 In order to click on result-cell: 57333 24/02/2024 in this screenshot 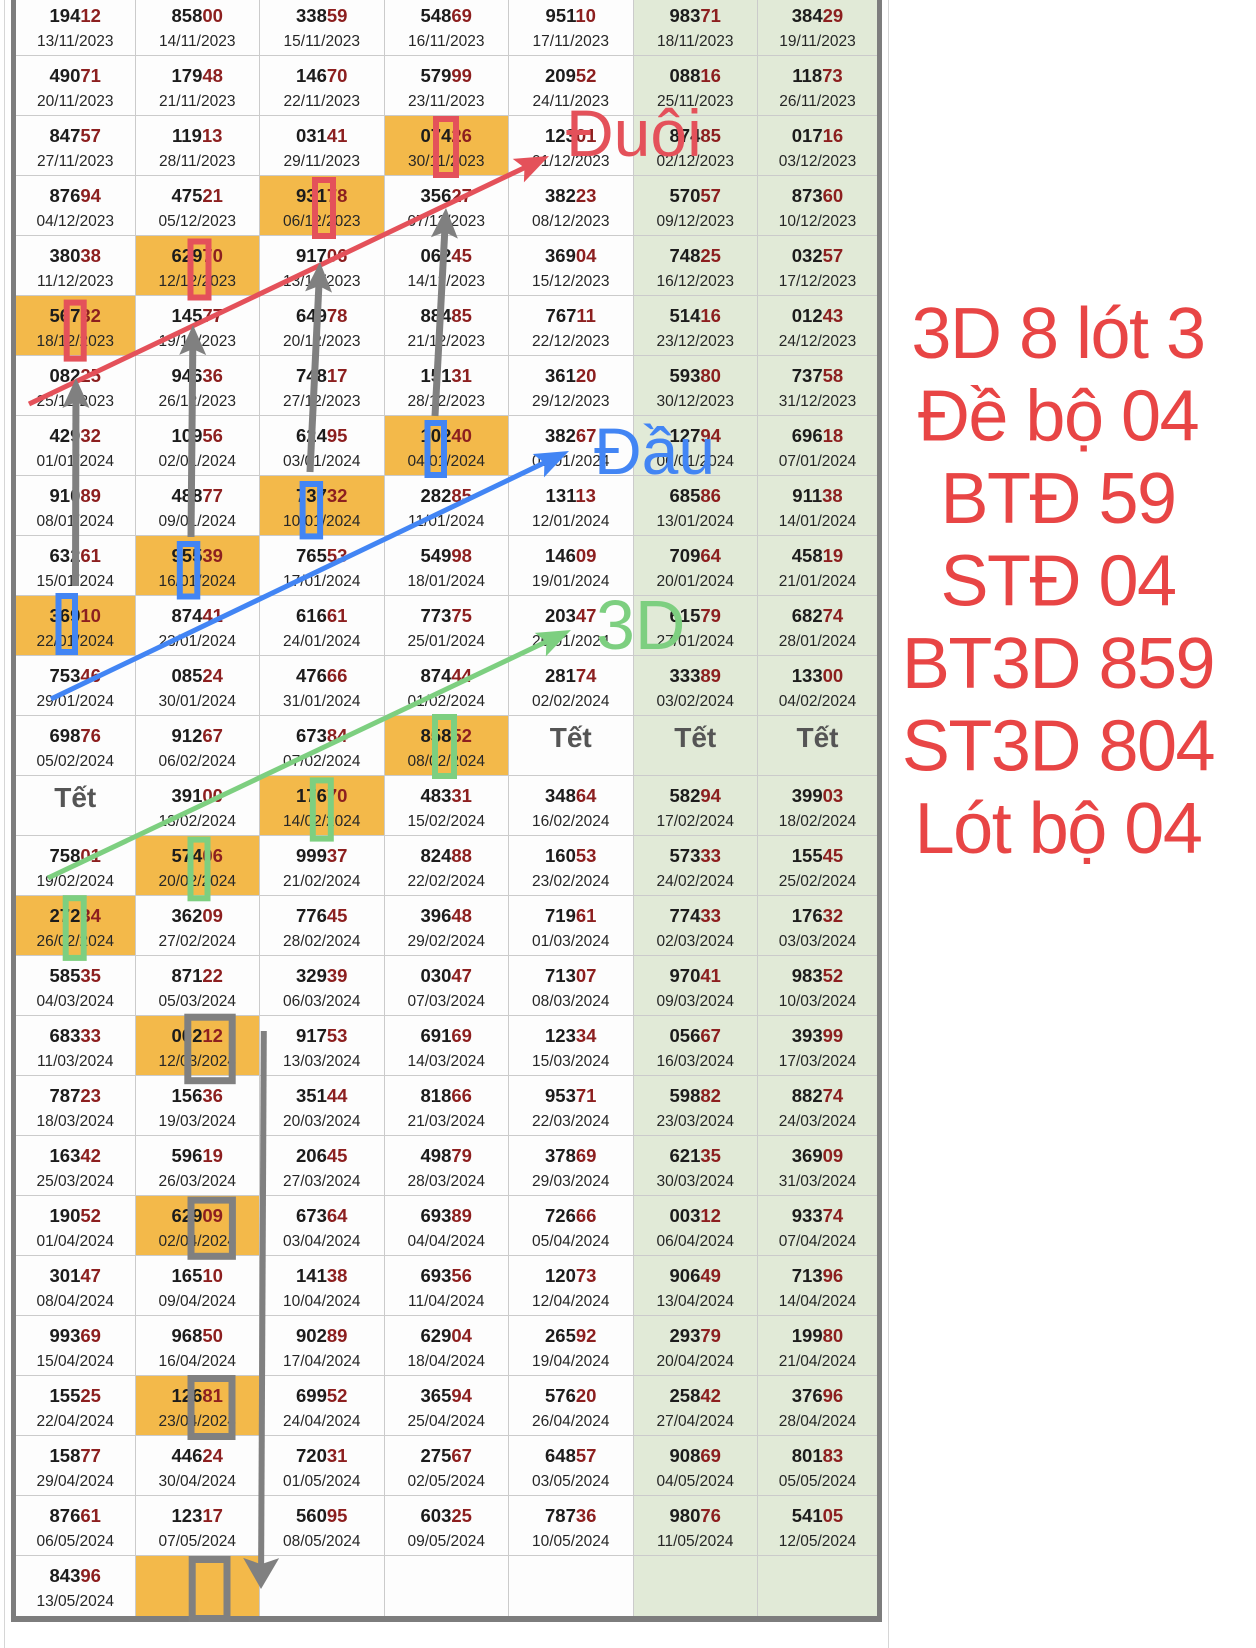, I will do `click(695, 866)`.